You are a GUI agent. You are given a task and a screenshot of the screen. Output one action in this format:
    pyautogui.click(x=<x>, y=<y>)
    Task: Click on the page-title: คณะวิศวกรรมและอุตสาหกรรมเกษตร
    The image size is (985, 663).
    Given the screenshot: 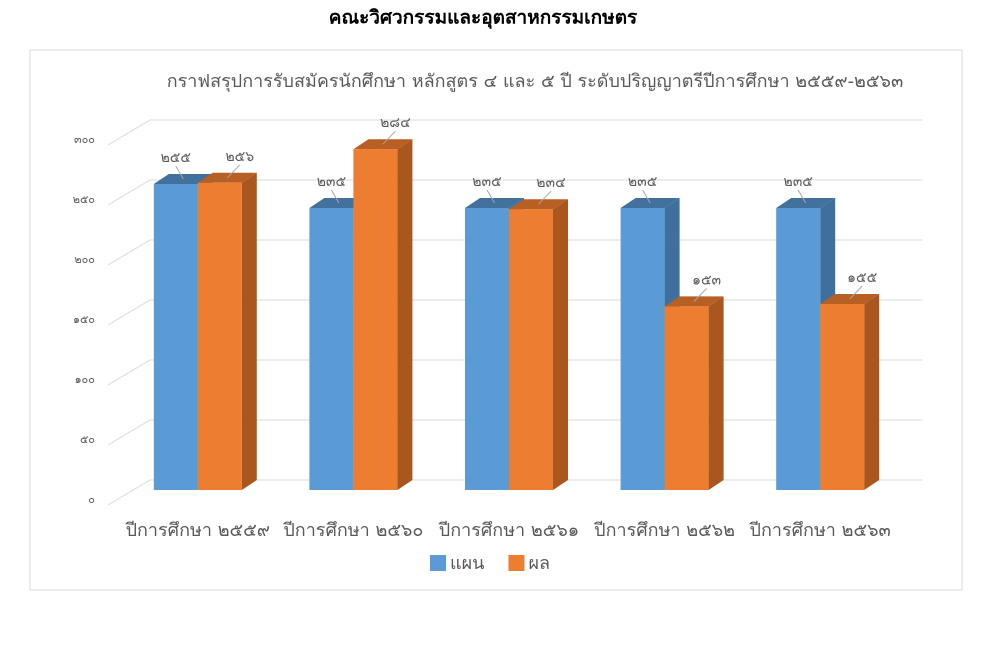 What is the action you would take?
    pyautogui.click(x=483, y=18)
    